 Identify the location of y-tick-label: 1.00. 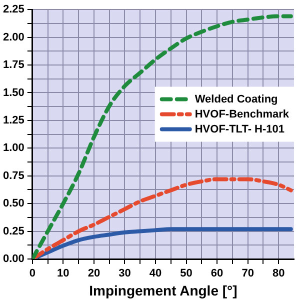
(13, 148).